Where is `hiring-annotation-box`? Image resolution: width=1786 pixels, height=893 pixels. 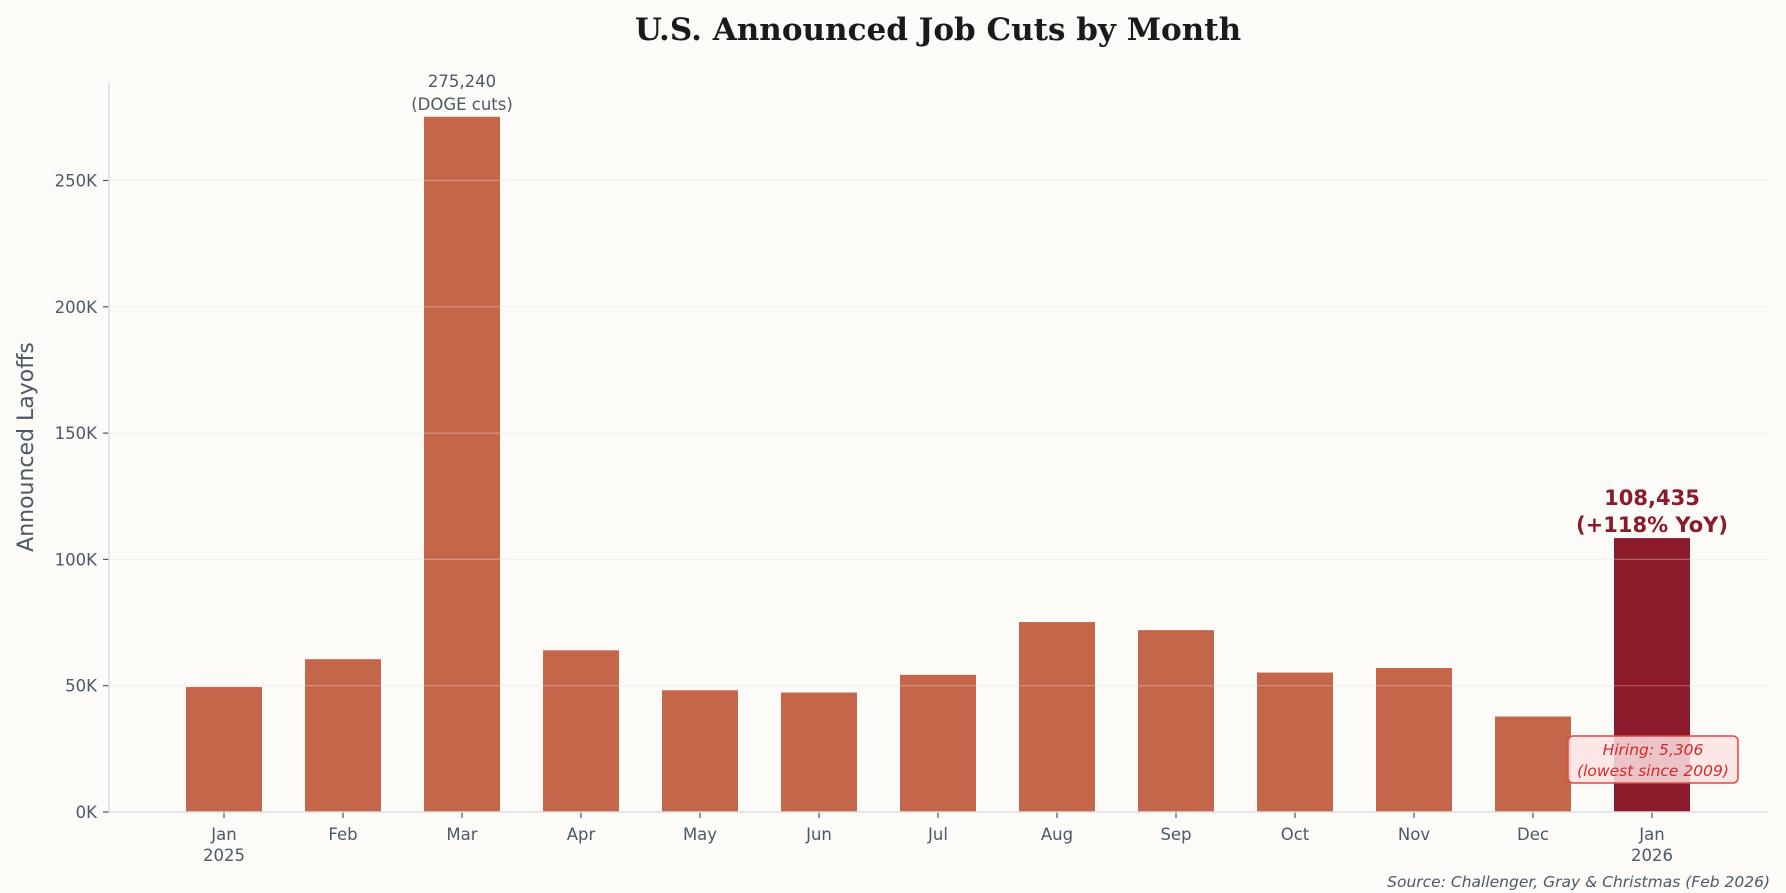 hiring-annotation-box is located at coordinates (1653, 759).